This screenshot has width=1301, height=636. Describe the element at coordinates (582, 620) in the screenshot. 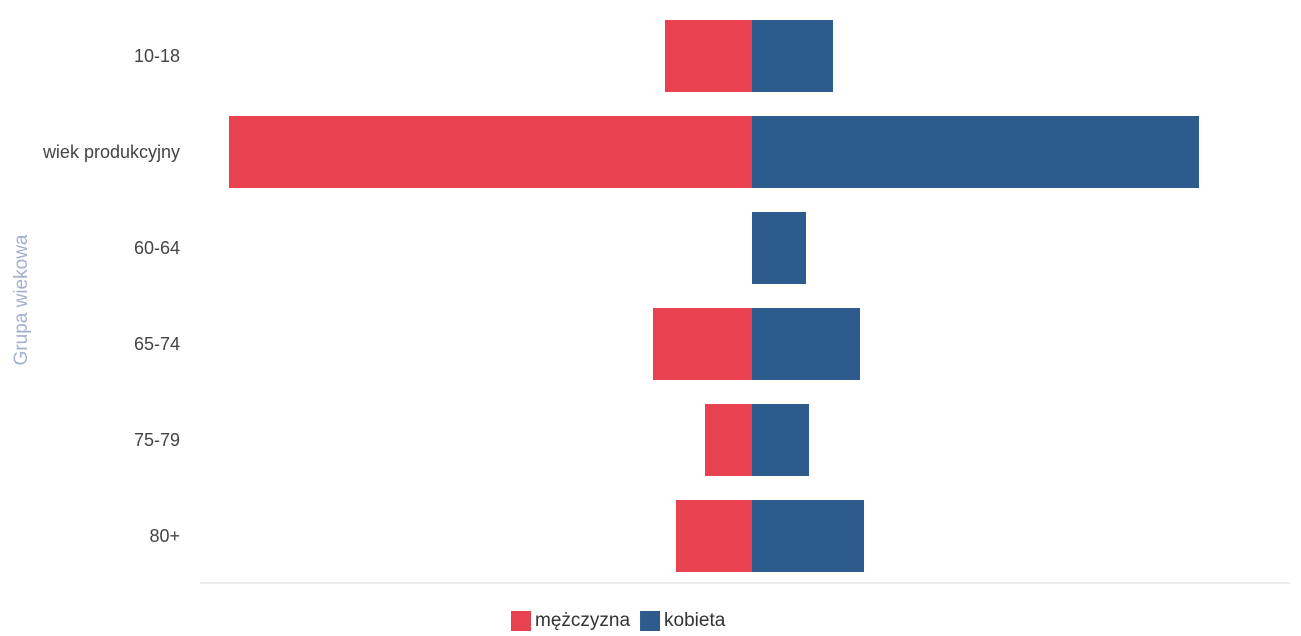

I see `legend-label: mężczyzna` at that location.